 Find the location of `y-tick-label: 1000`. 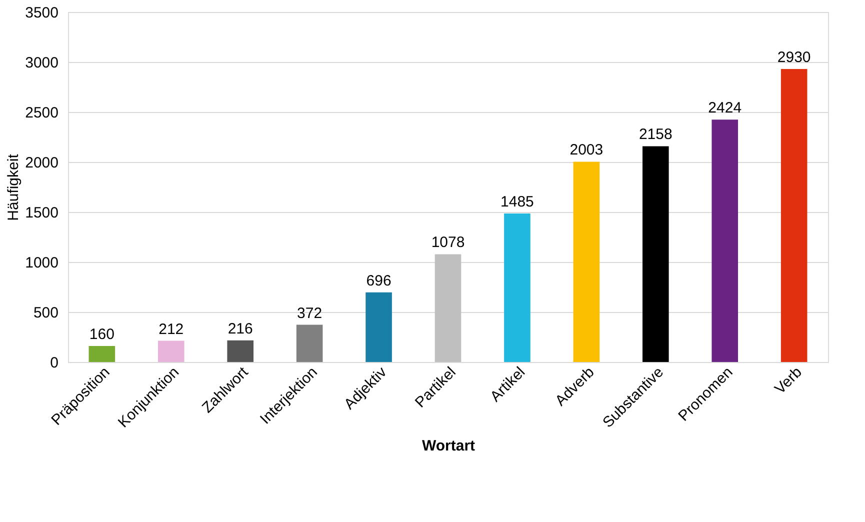

y-tick-label: 1000 is located at coordinates (41, 263).